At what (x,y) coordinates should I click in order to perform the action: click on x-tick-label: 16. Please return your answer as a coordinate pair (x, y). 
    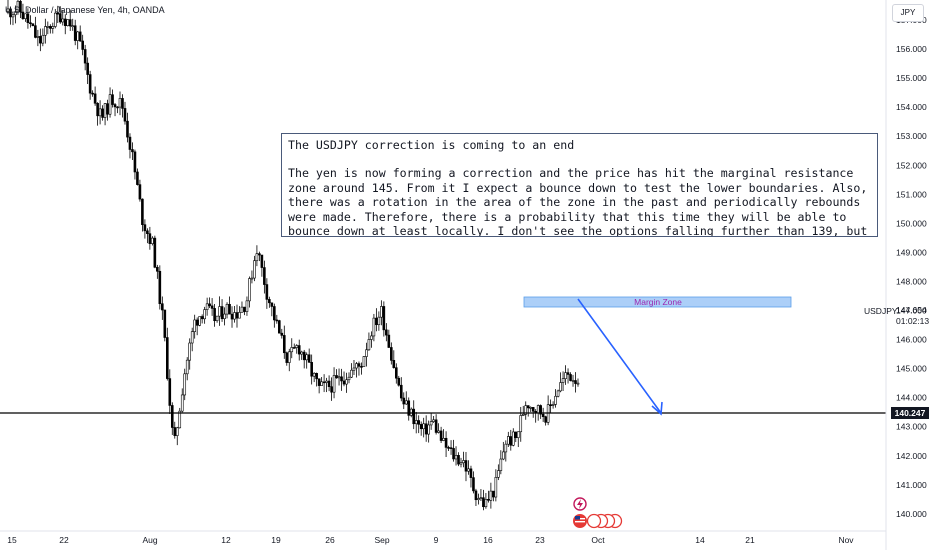
    Looking at the image, I should click on (488, 540).